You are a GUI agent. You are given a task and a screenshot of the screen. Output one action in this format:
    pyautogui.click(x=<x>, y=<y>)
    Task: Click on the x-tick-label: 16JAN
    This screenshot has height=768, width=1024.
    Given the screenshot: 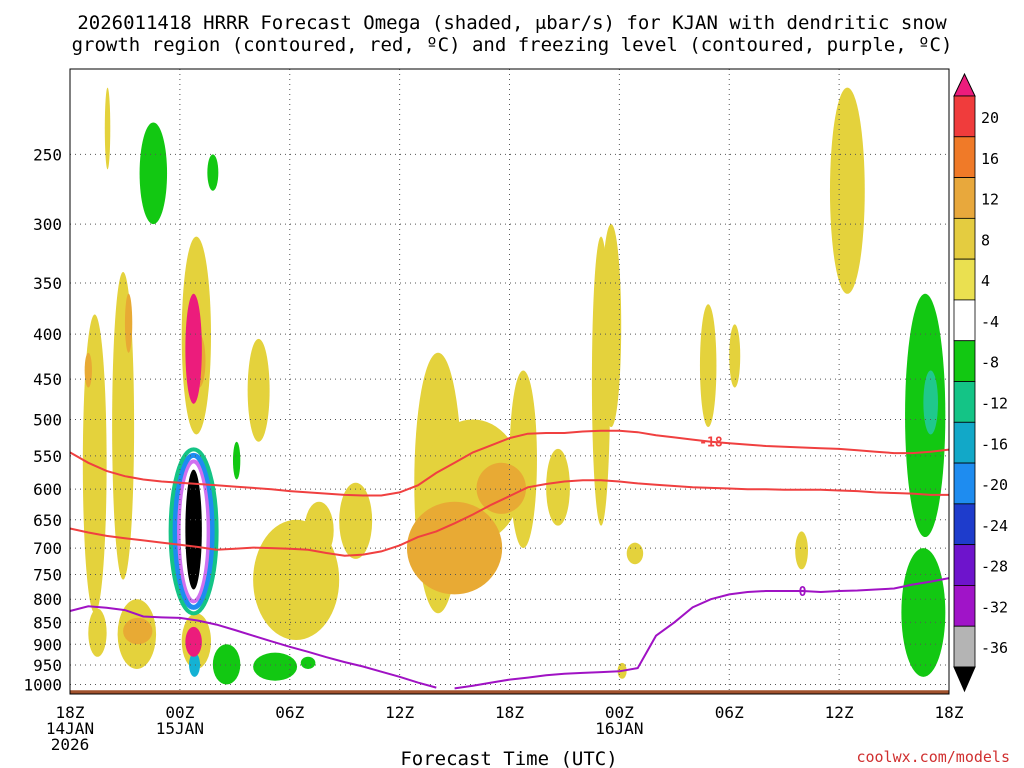 What is the action you would take?
    pyautogui.click(x=619, y=728)
    